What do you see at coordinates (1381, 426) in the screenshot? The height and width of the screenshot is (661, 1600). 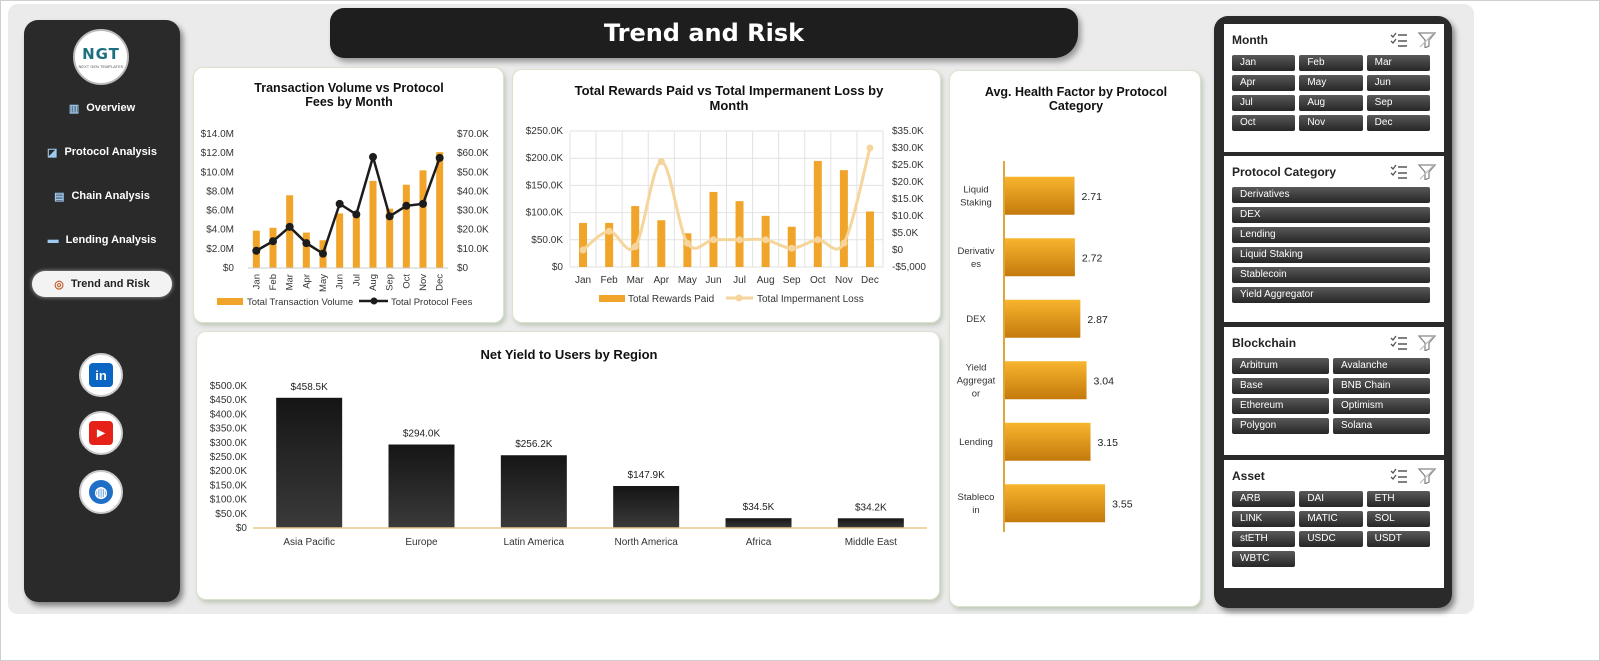 I see `slicer-item: Solana` at bounding box center [1381, 426].